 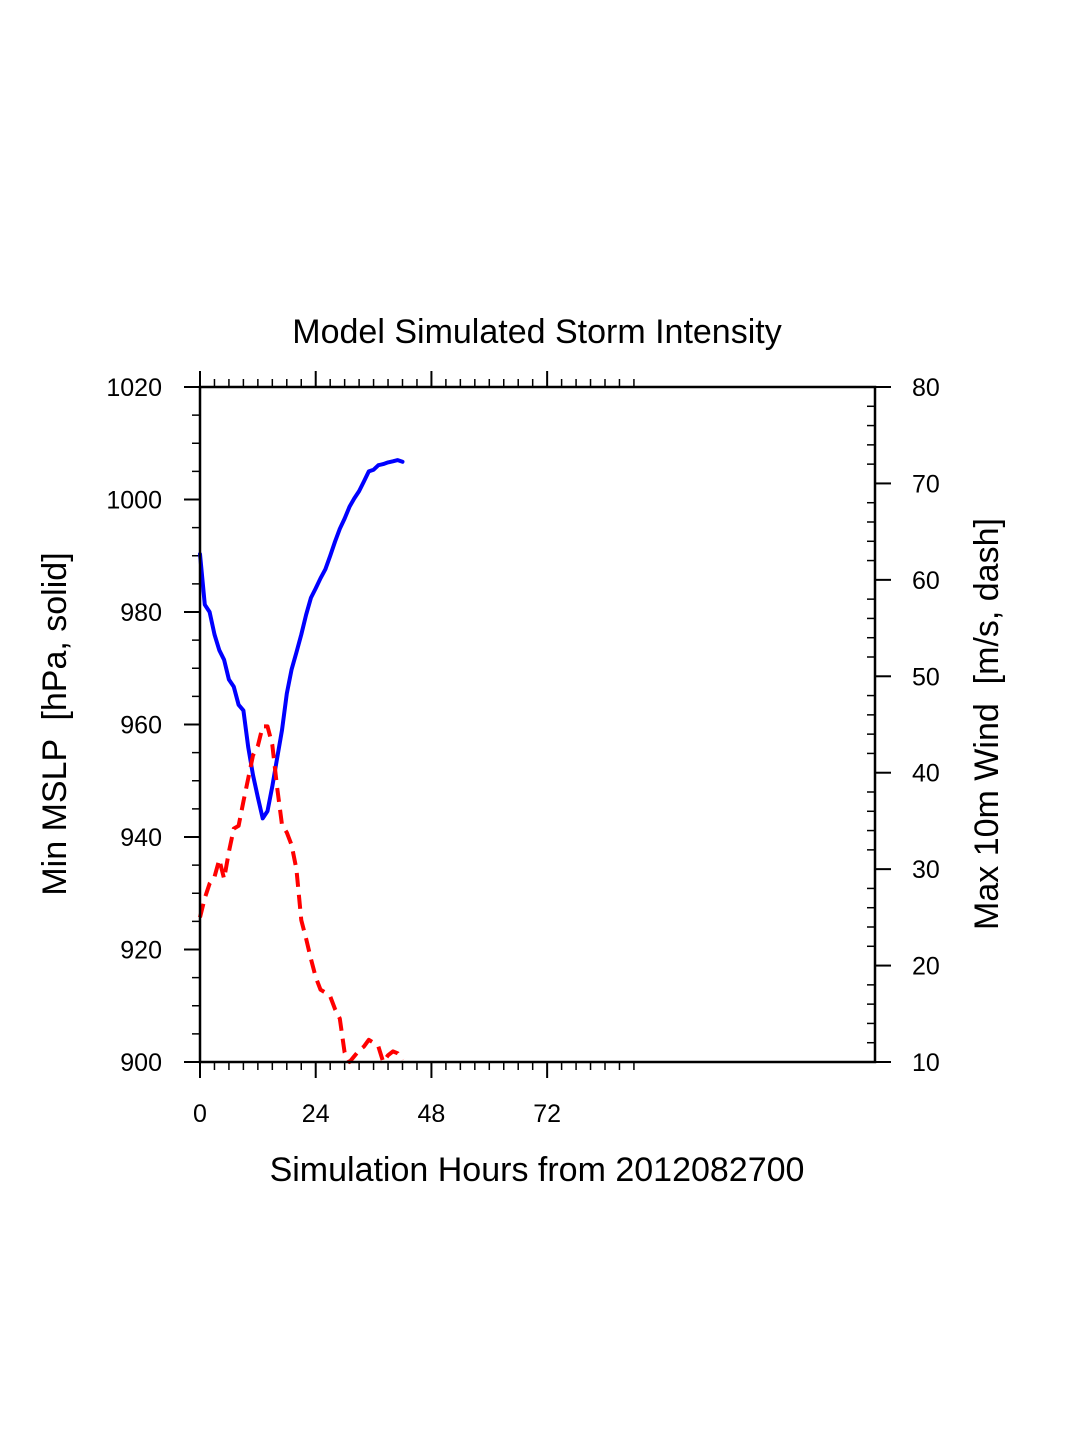 What do you see at coordinates (200, 1114) in the screenshot?
I see `x-tick-label: 0` at bounding box center [200, 1114].